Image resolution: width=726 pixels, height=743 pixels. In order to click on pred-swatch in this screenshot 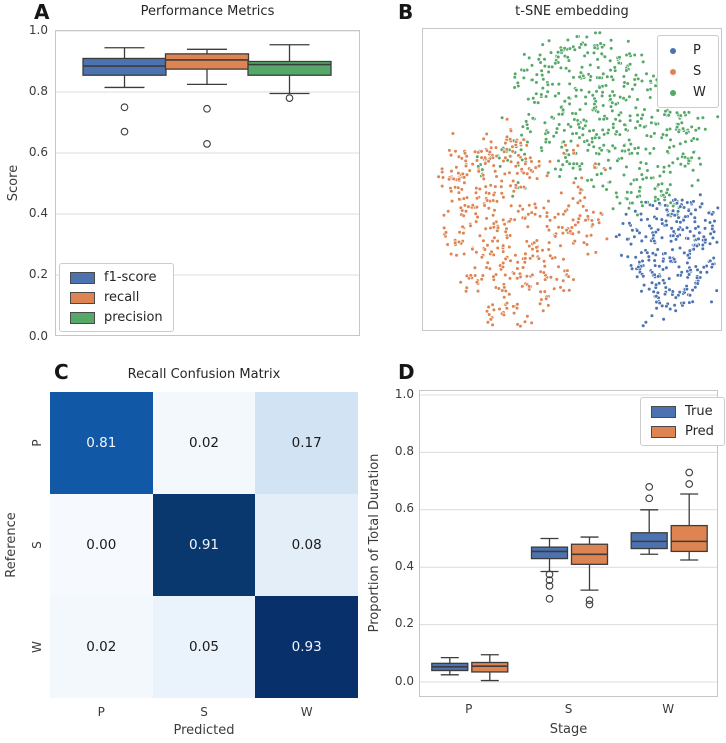, I will do `click(663, 431)`.